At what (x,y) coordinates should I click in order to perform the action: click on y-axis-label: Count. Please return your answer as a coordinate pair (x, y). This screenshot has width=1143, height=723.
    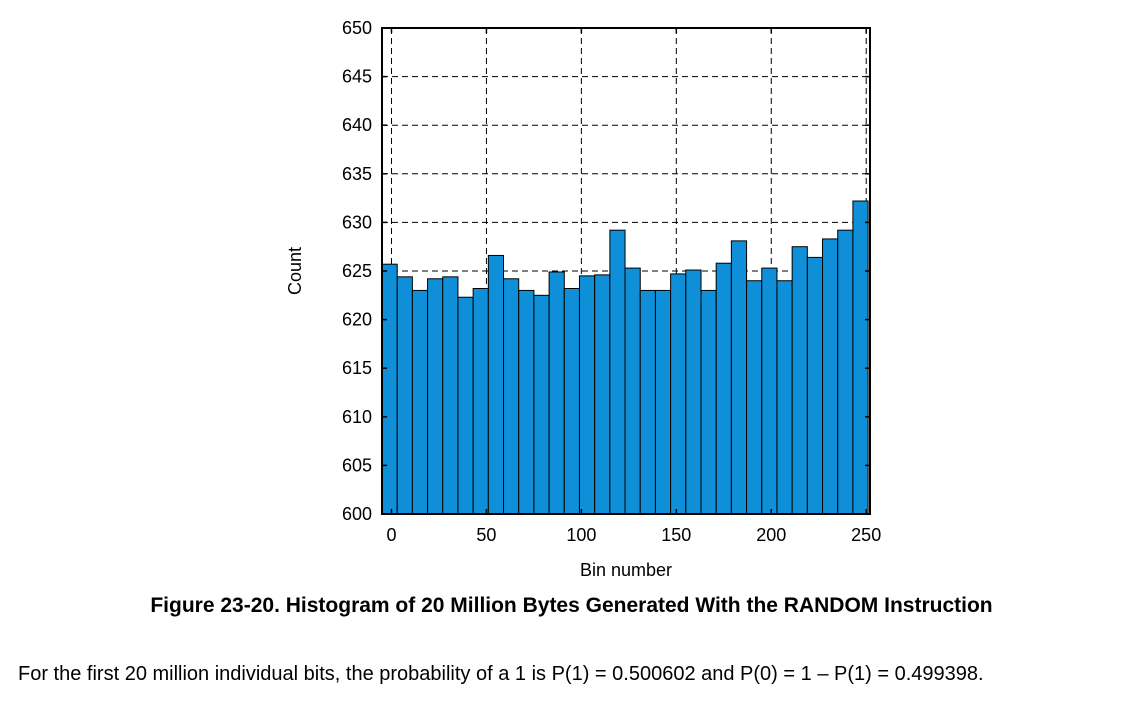
    Looking at the image, I should click on (295, 271).